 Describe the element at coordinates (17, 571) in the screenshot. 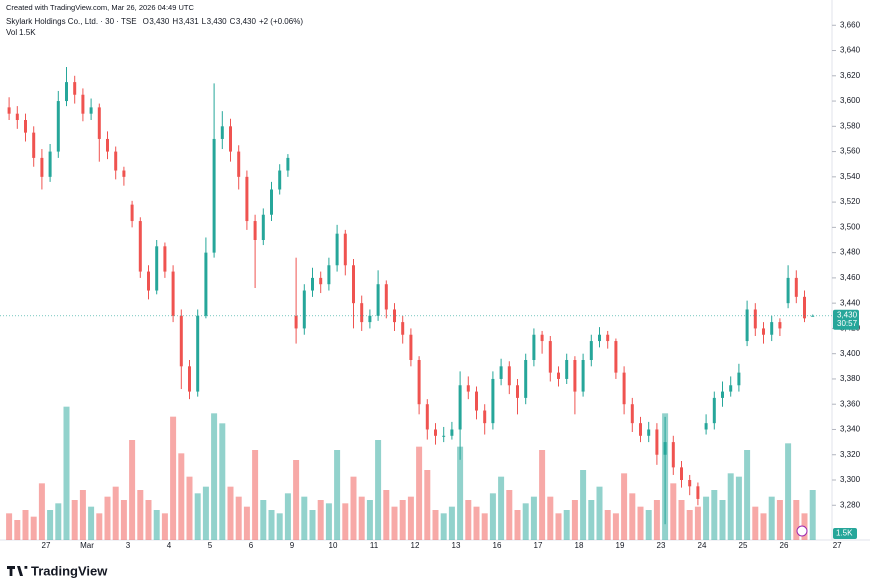

I see `logo` at that location.